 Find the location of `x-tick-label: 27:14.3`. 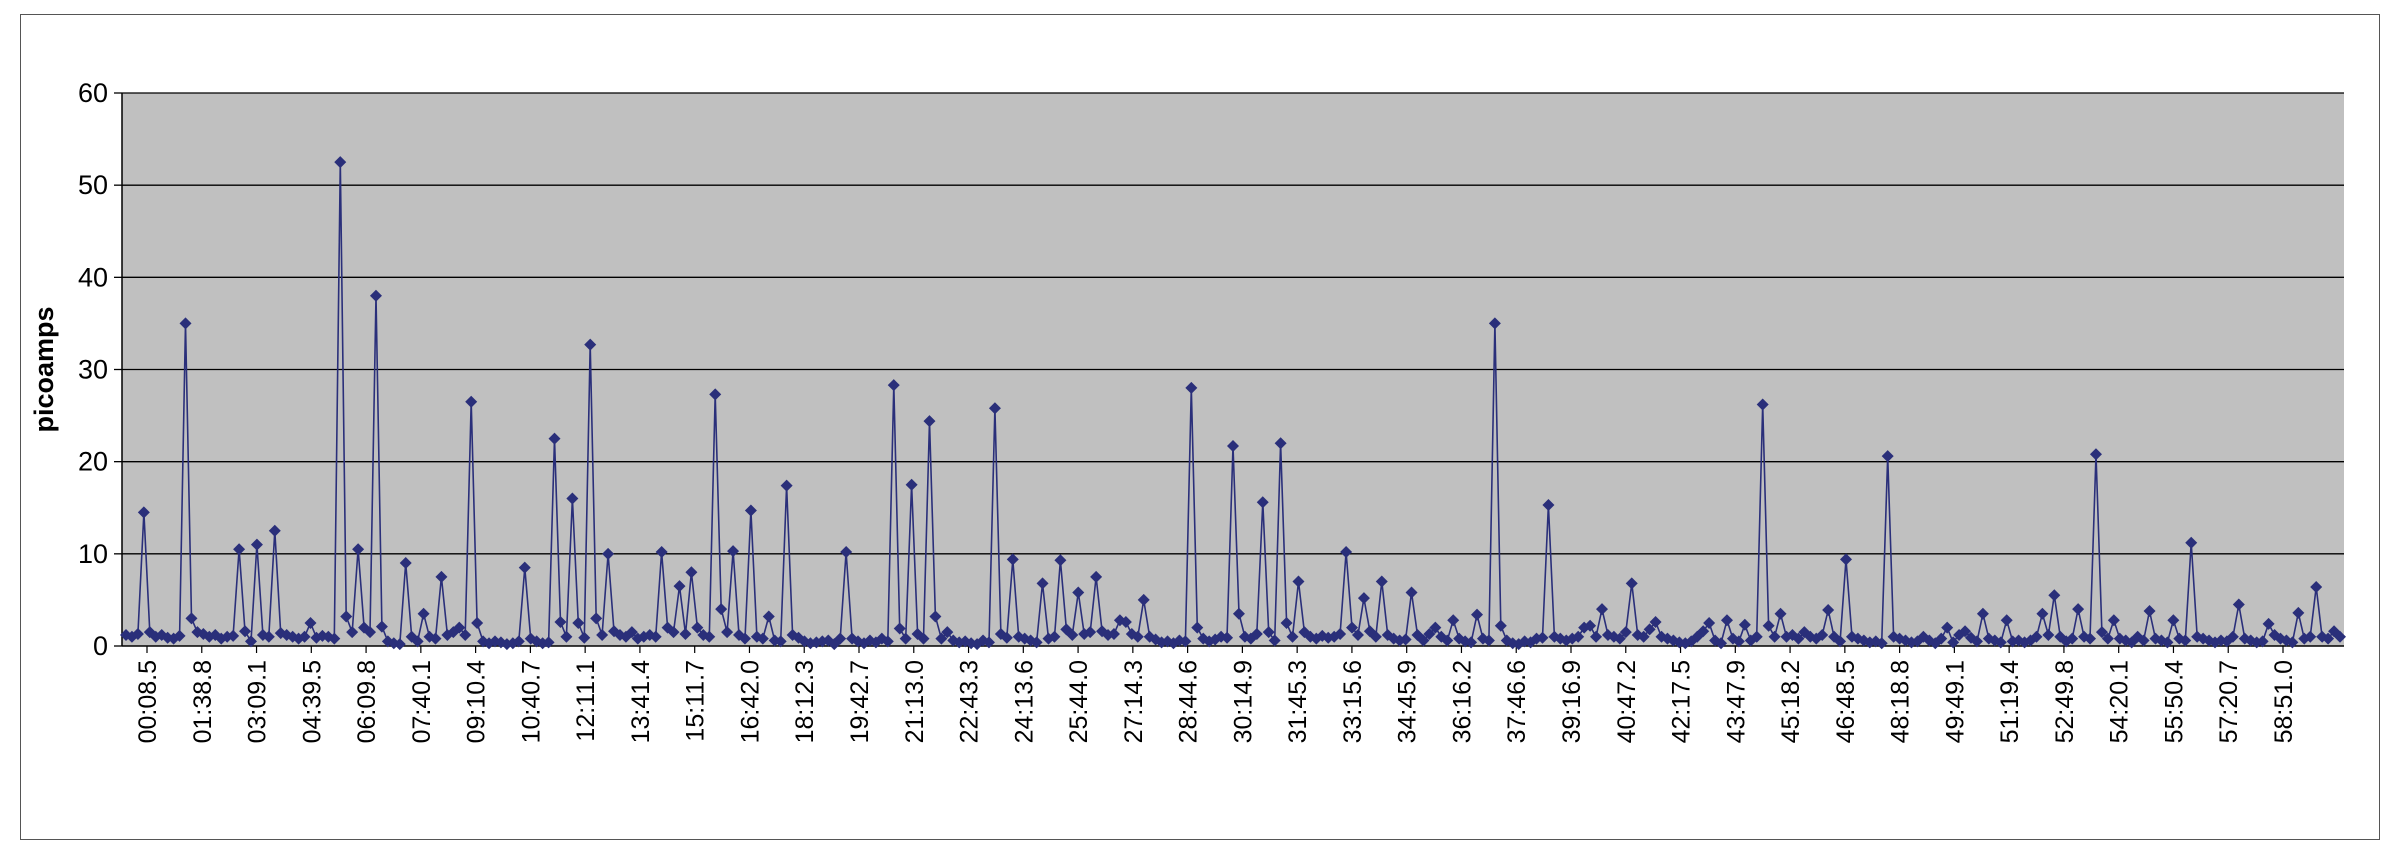

x-tick-label: 27:14.3 is located at coordinates (1134, 701).